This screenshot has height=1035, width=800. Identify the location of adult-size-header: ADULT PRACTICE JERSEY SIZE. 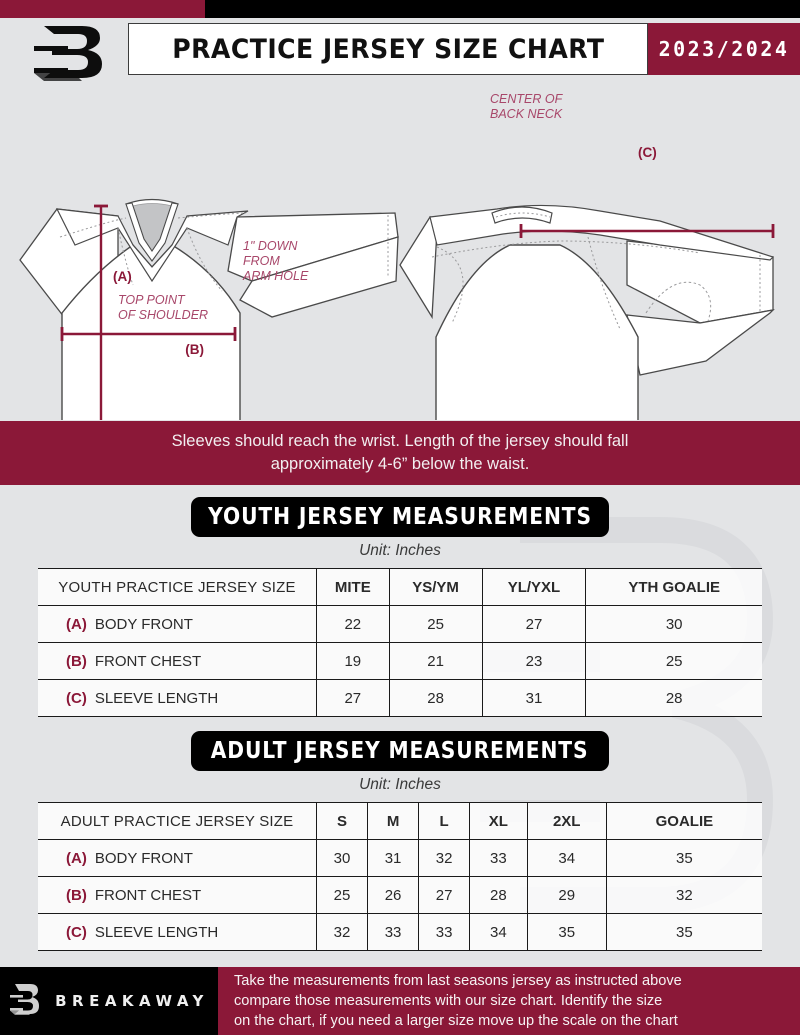
(177, 821).